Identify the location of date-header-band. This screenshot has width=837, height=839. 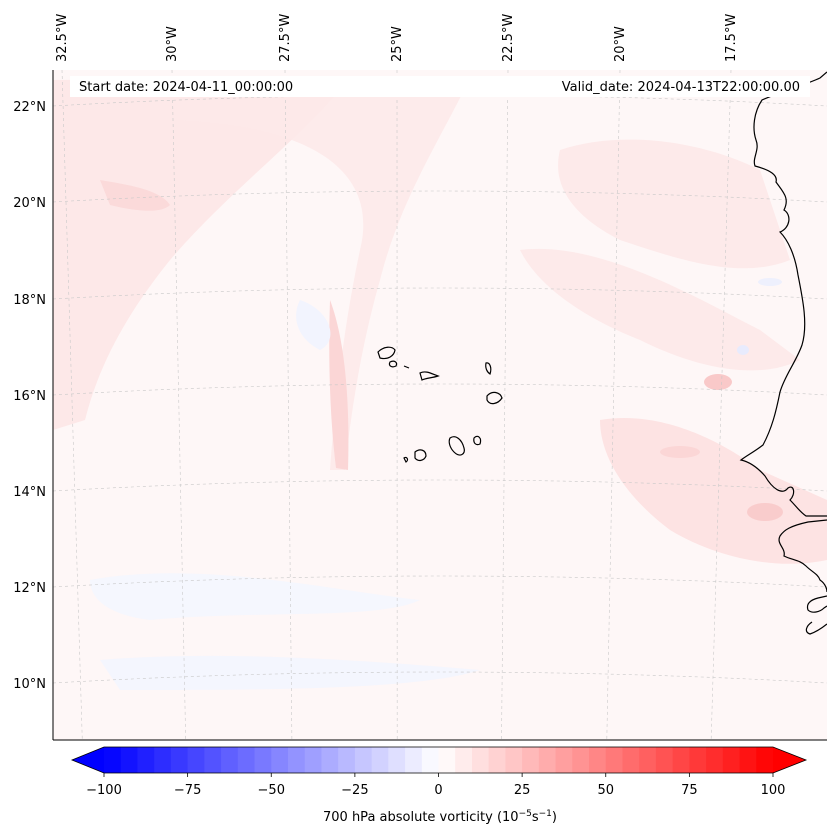
(440, 86).